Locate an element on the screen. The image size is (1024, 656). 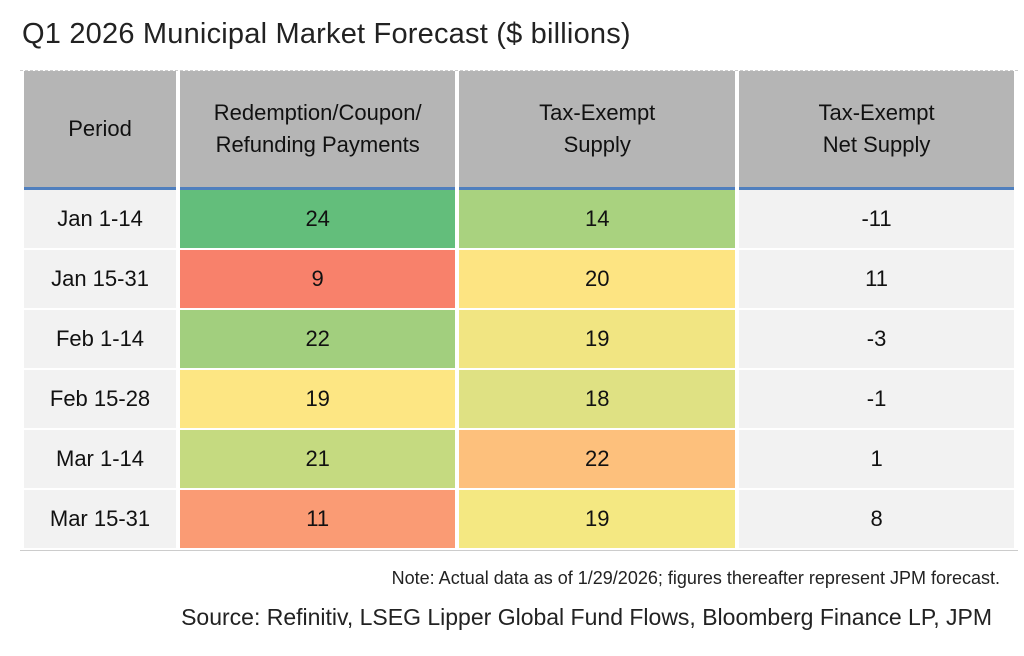
redemption-cell: 24 is located at coordinates (318, 220).